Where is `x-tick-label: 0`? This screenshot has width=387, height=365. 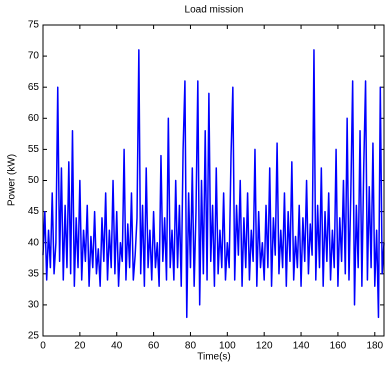
x-tick-label: 0 is located at coordinates (43, 346).